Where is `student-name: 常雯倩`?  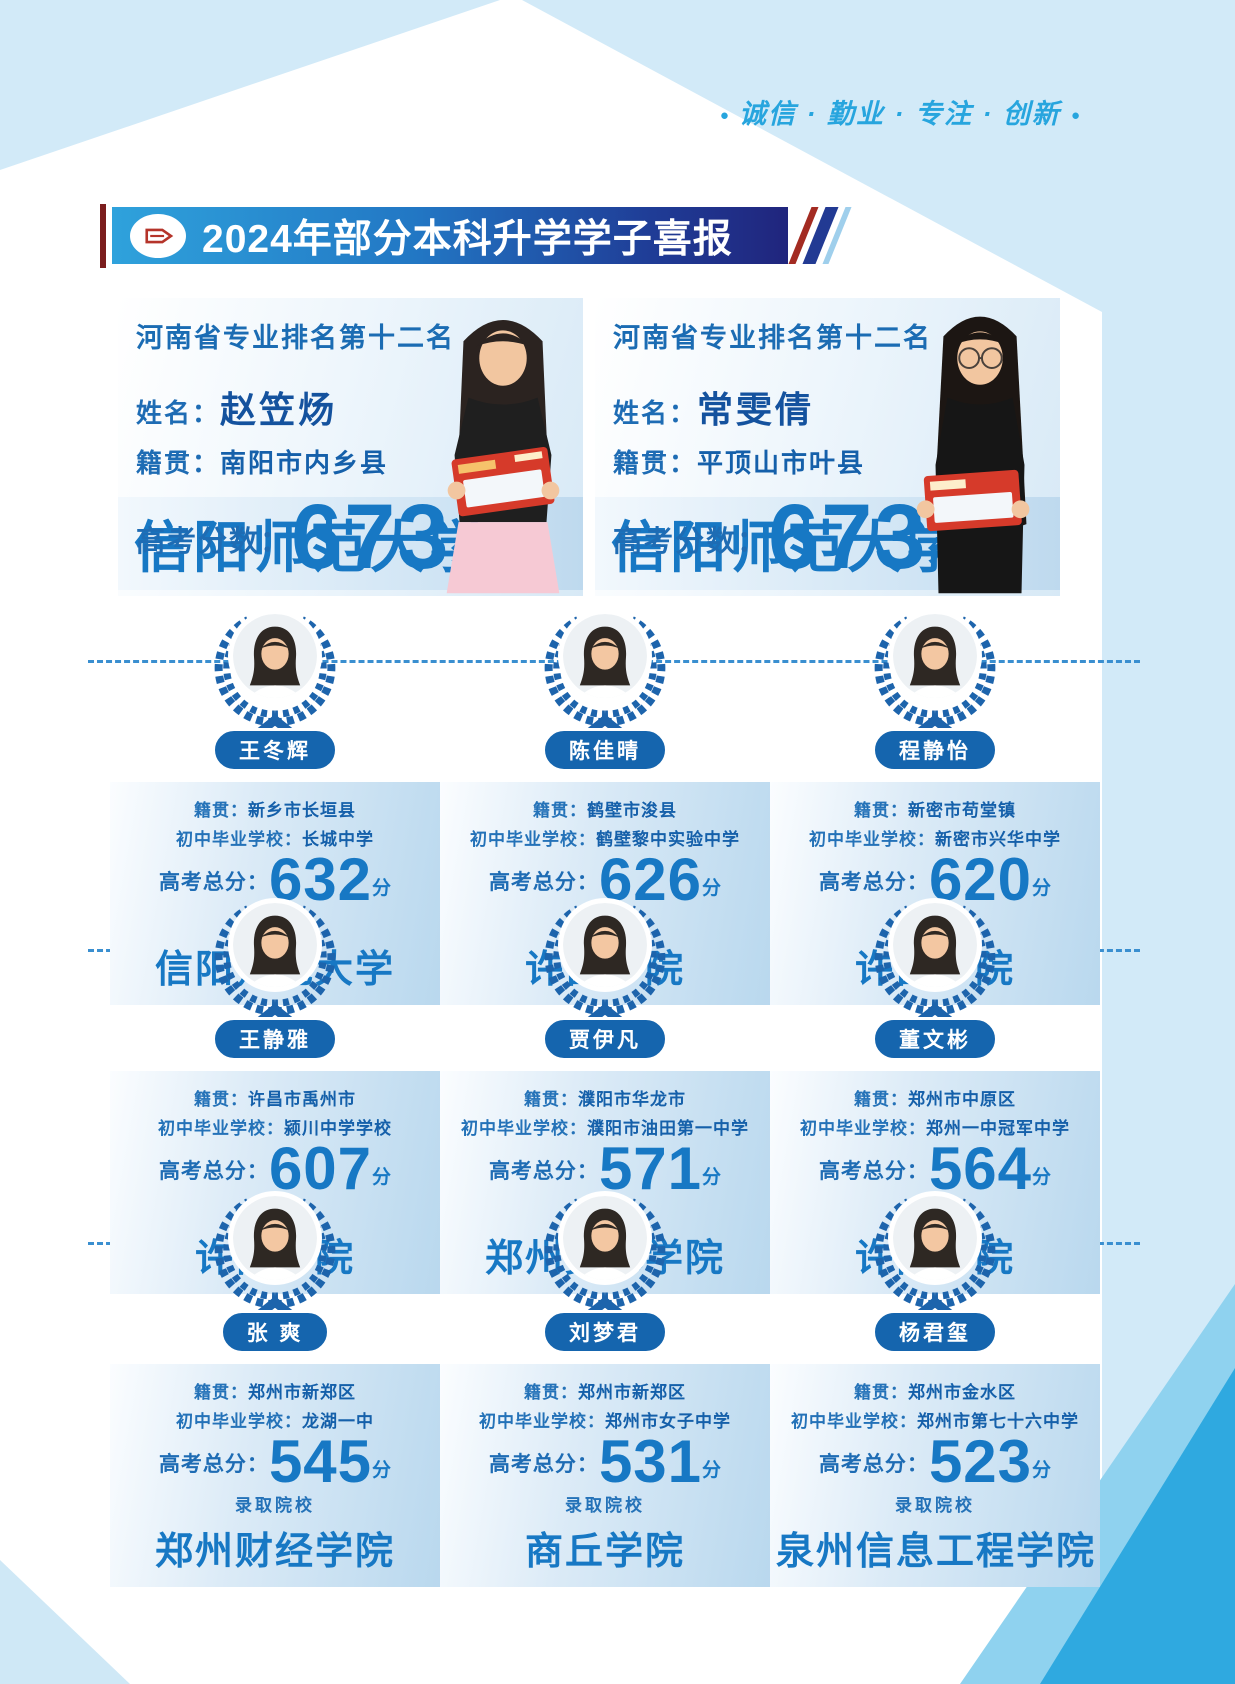
student-name: 常雯倩 is located at coordinates (756, 409).